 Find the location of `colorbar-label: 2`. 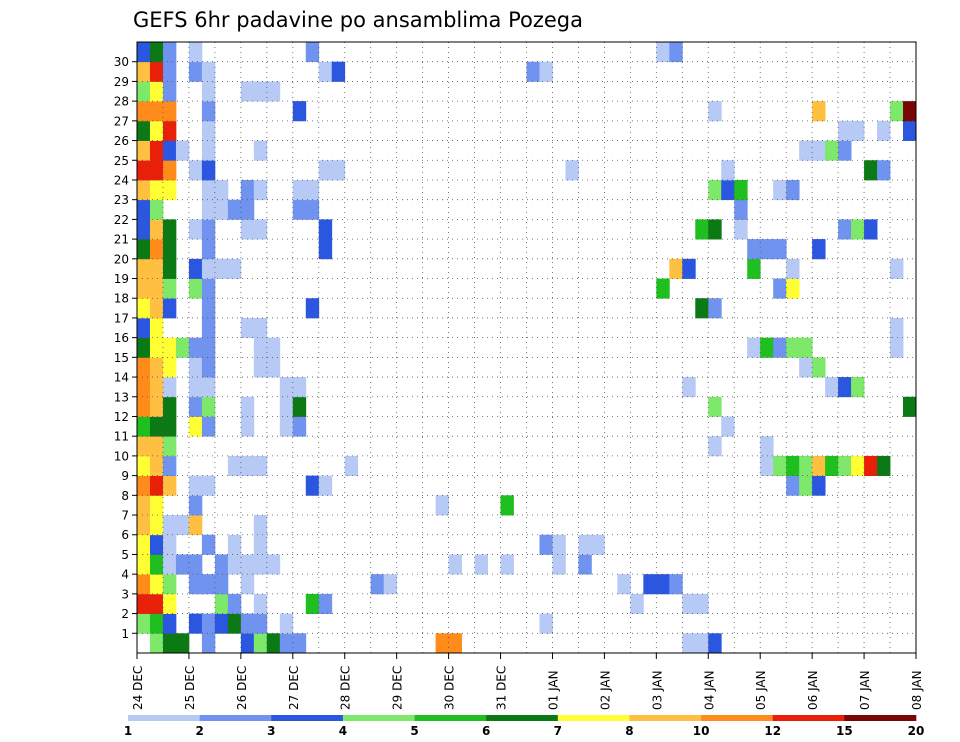

colorbar-label: 2 is located at coordinates (199, 731).